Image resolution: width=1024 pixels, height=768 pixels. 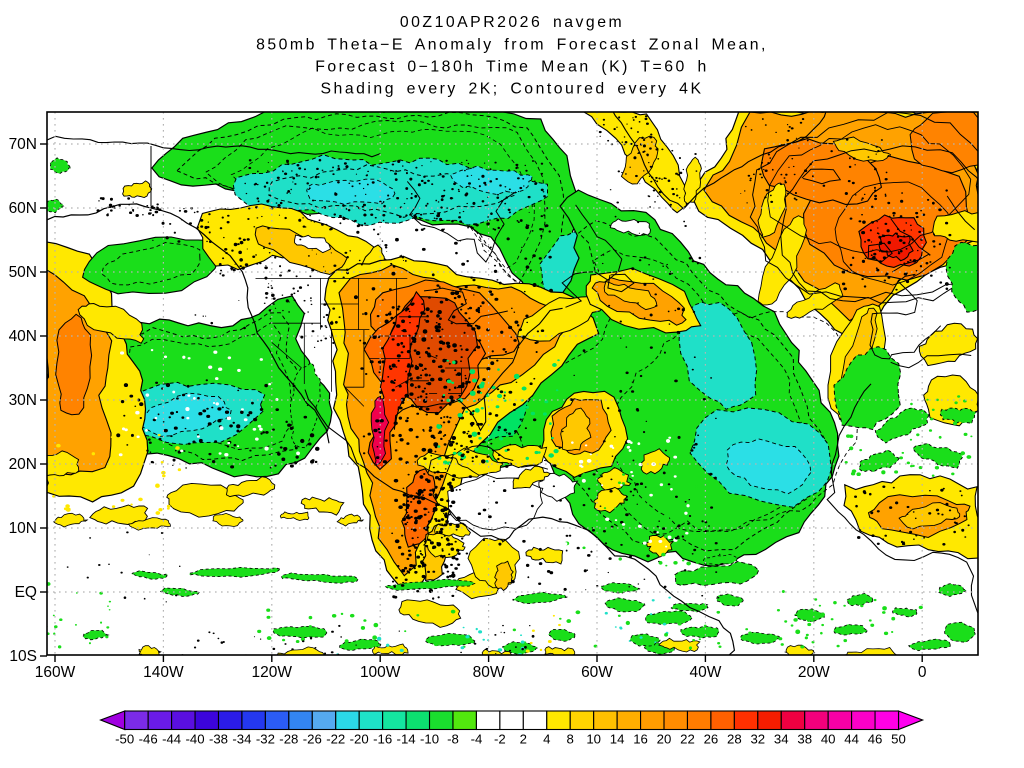 What do you see at coordinates (489, 672) in the screenshot?
I see `svg-text: 80W` at bounding box center [489, 672].